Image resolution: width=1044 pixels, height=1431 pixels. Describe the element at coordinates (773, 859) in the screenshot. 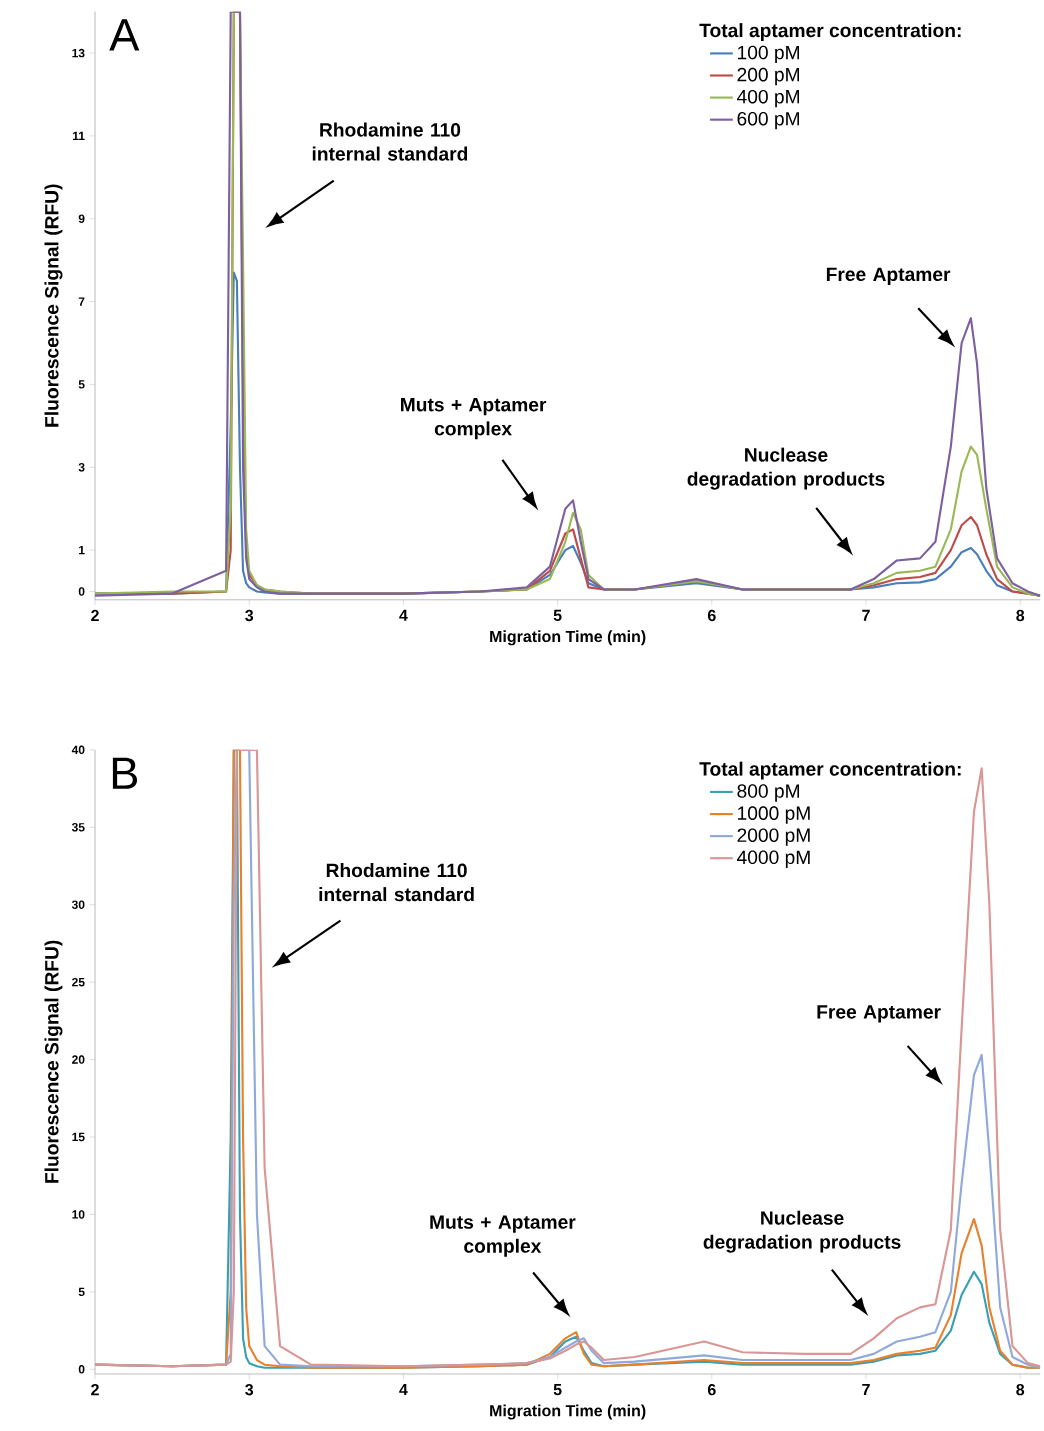

I see `legend-label: 4000 pM` at that location.